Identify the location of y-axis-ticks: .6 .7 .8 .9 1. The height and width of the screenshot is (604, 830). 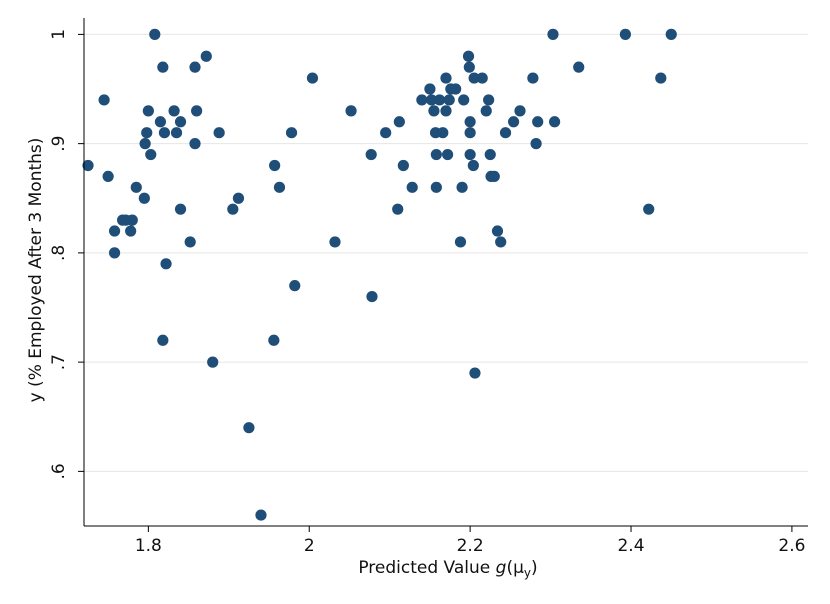
(66, 254).